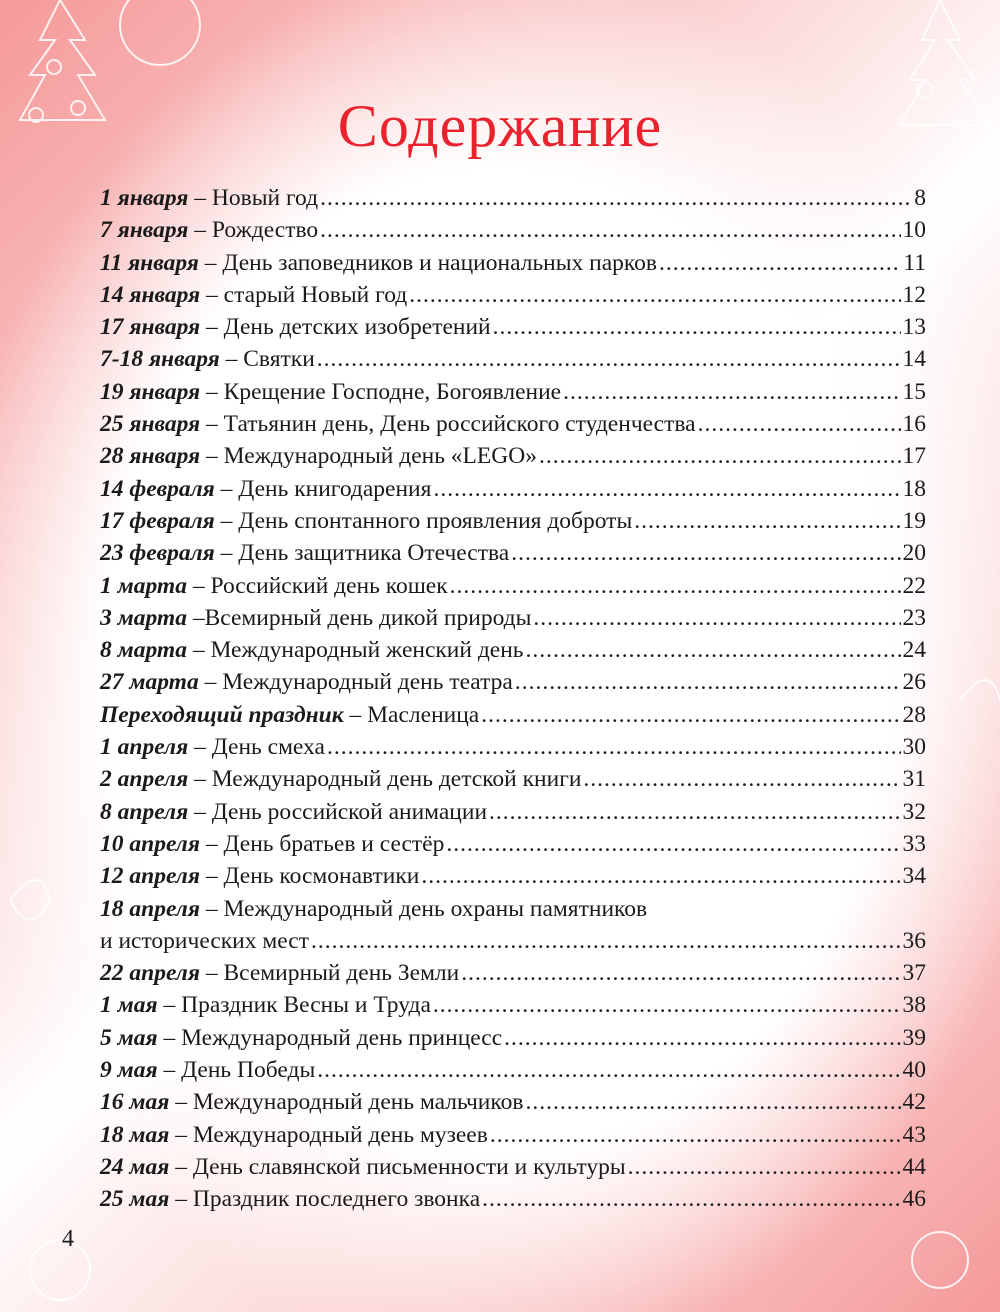 This screenshot has height=1312, width=1000. Describe the element at coordinates (135, 1166) in the screenshot. I see `entry-date: 24 мая` at that location.